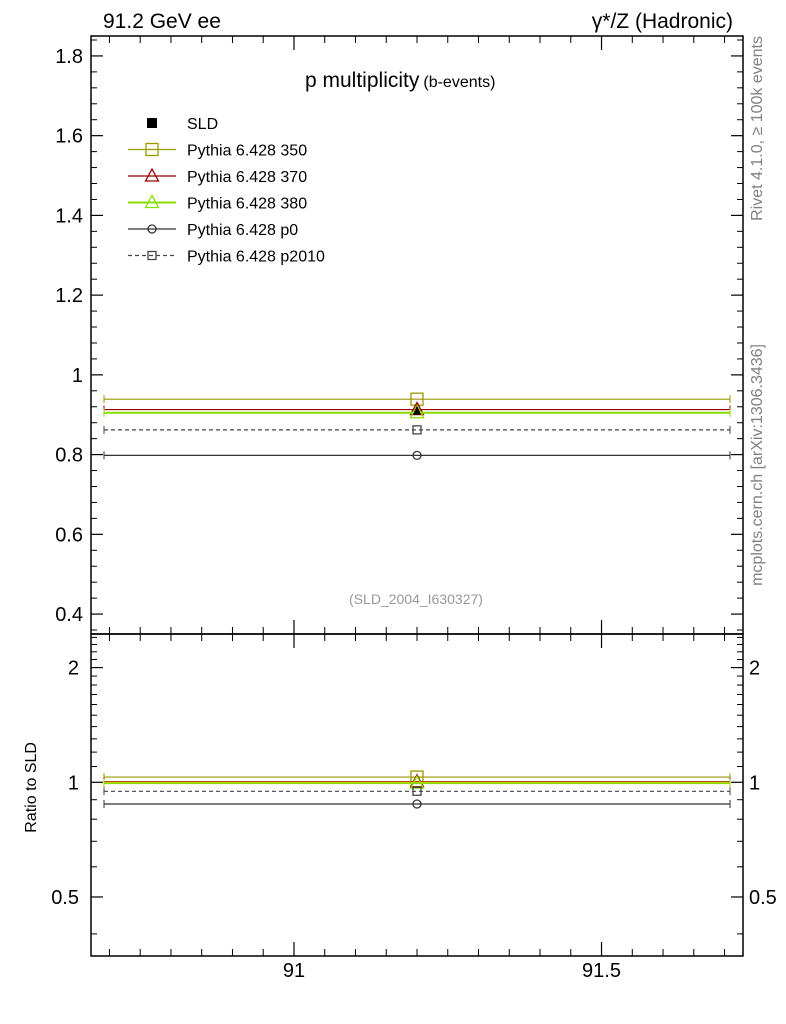  What do you see at coordinates (601, 971) in the screenshot?
I see `x-tick-label: 91.5` at bounding box center [601, 971].